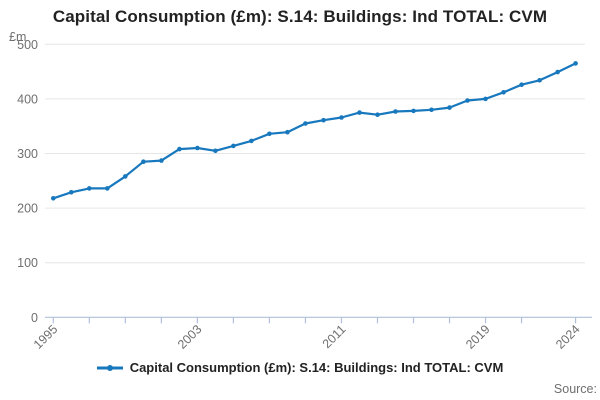  I want to click on y-tick-label: 100, so click(27, 263).